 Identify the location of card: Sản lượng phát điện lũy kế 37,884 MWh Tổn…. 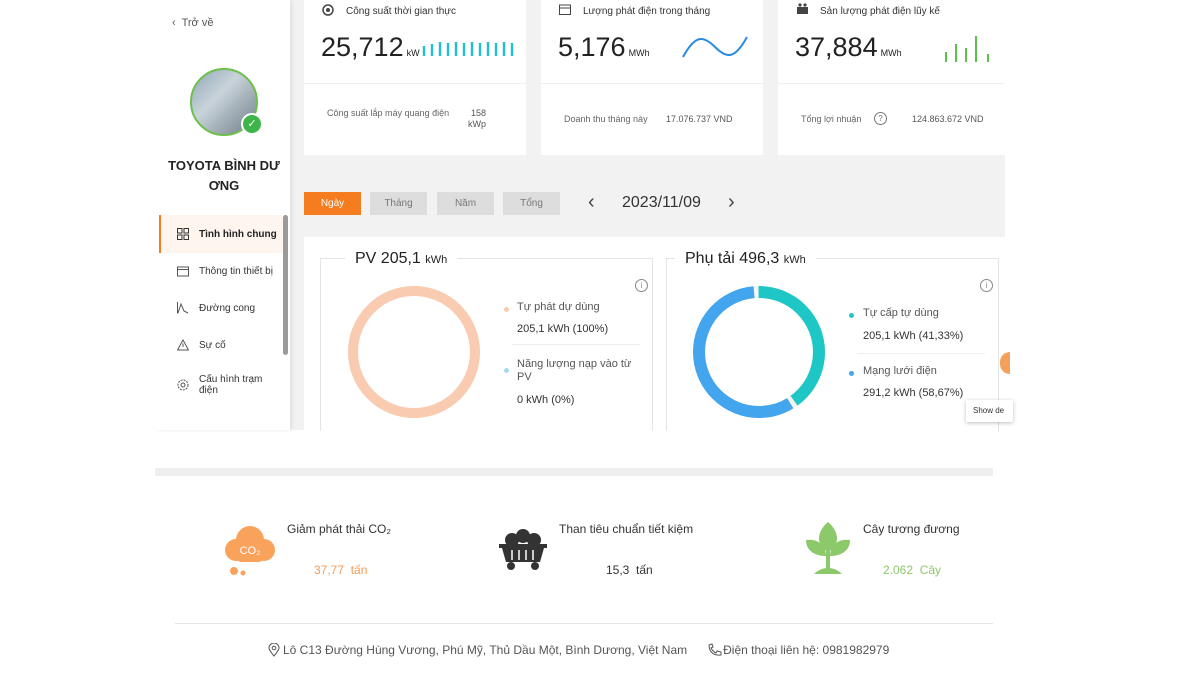
(891, 77).